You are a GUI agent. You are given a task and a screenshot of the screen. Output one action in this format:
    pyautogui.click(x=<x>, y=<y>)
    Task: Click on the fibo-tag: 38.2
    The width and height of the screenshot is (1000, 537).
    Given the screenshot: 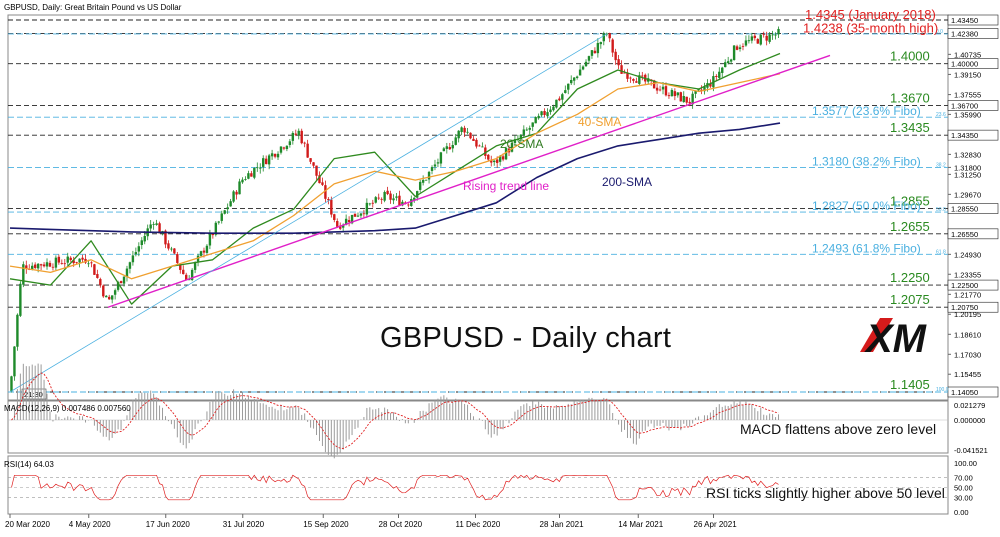 What is the action you would take?
    pyautogui.click(x=941, y=165)
    